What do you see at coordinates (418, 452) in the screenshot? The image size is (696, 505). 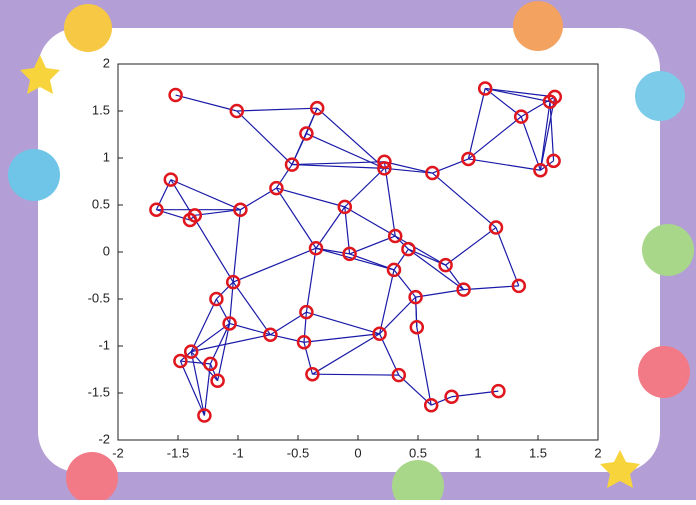 I see `x-tick-label: 0.5` at bounding box center [418, 452].